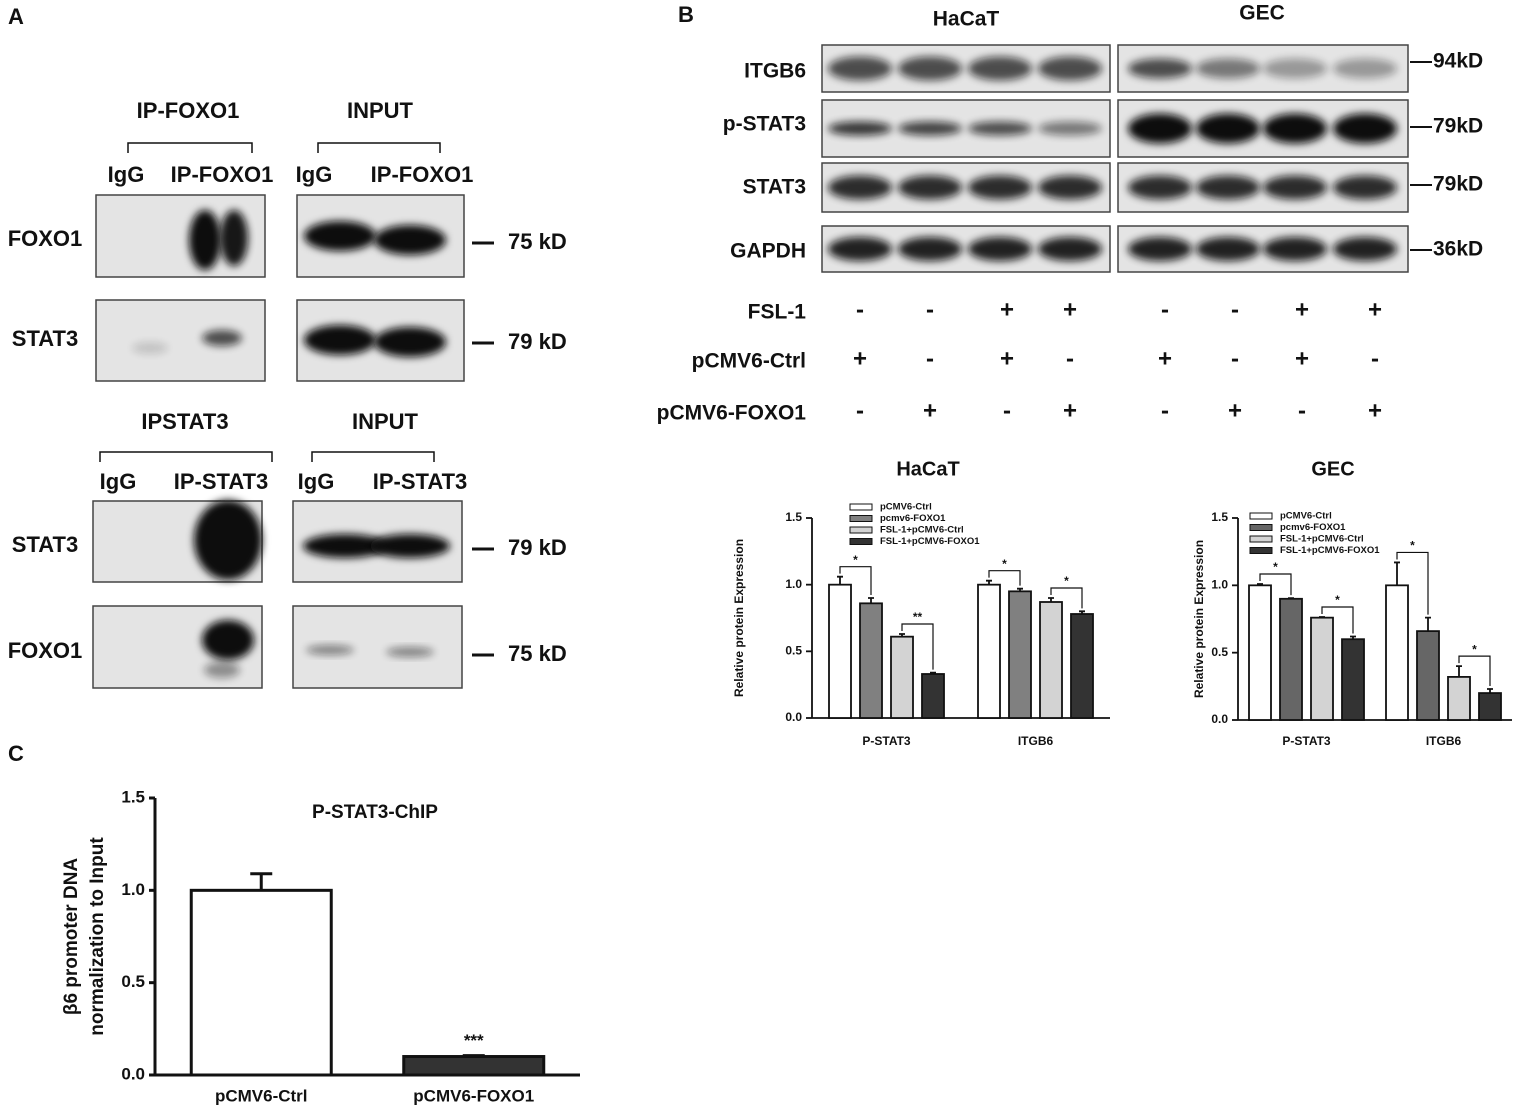 The width and height of the screenshot is (1535, 1110). What do you see at coordinates (922, 530) in the screenshot?
I see `legend-label: FSL-1+pCMV6-Ctrl` at bounding box center [922, 530].